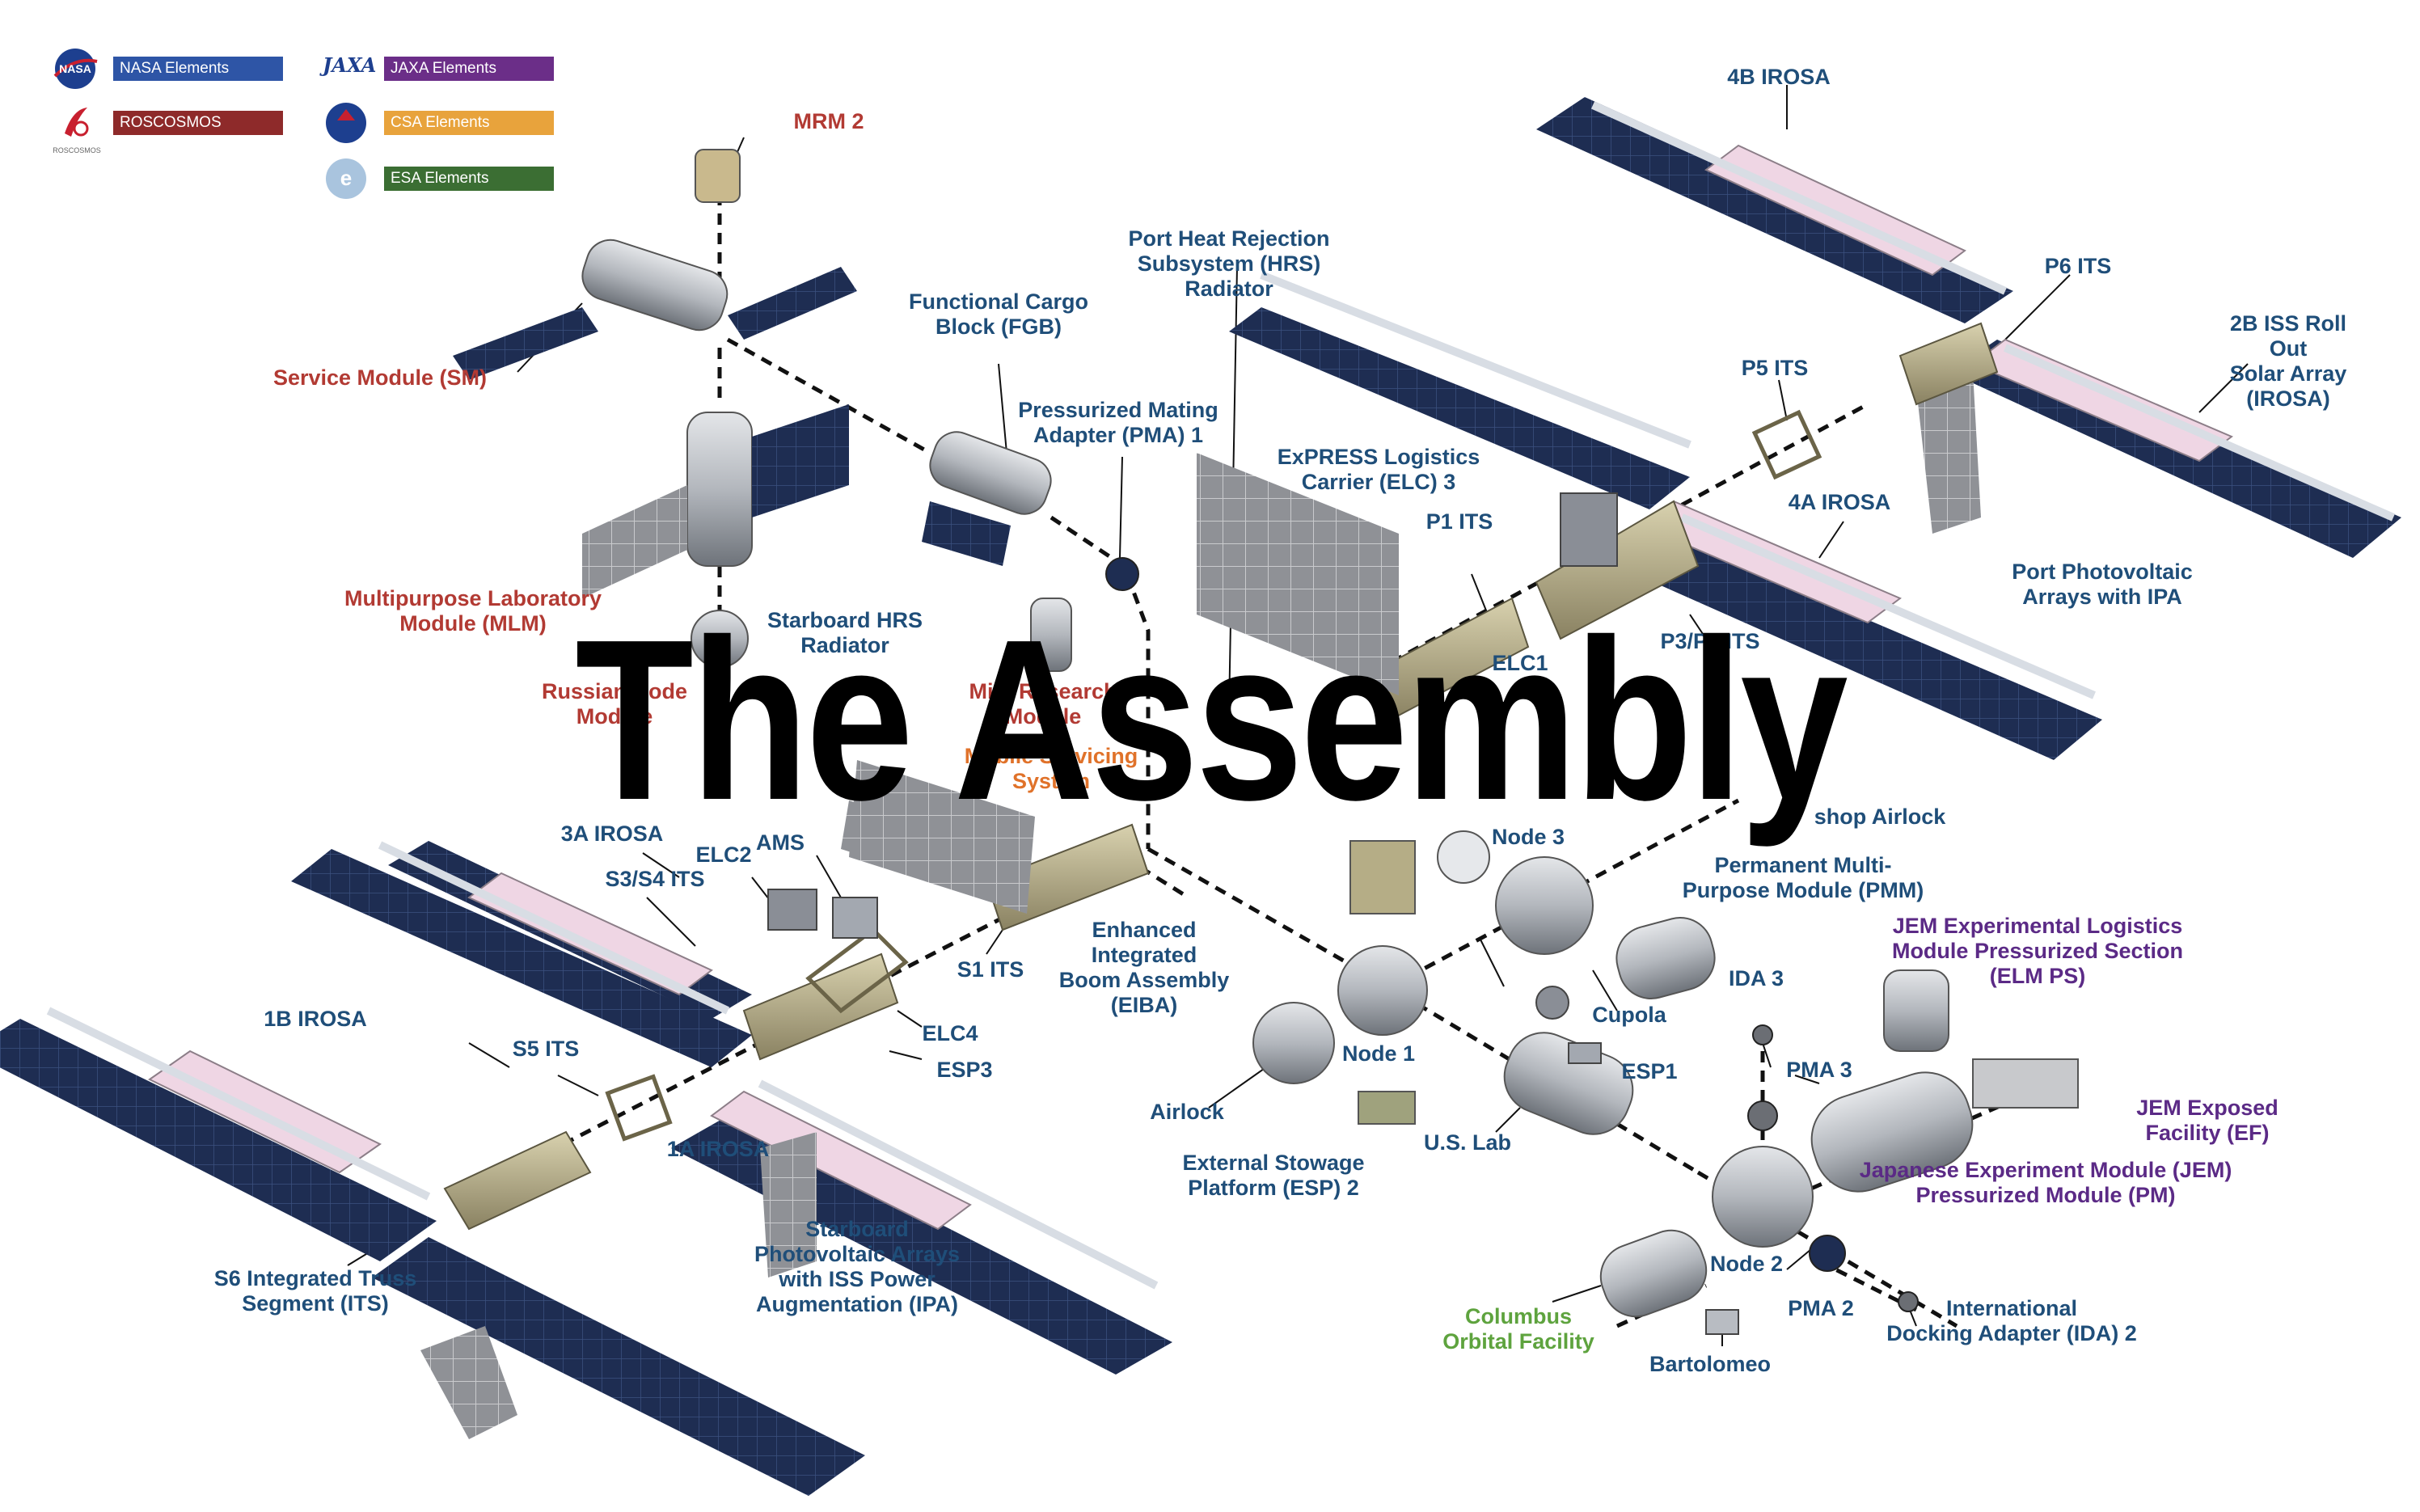 The width and height of the screenshot is (2420, 1512). What do you see at coordinates (473, 611) in the screenshot?
I see `label-mlm: Multipurpose Laboratory Module (MLM)` at bounding box center [473, 611].